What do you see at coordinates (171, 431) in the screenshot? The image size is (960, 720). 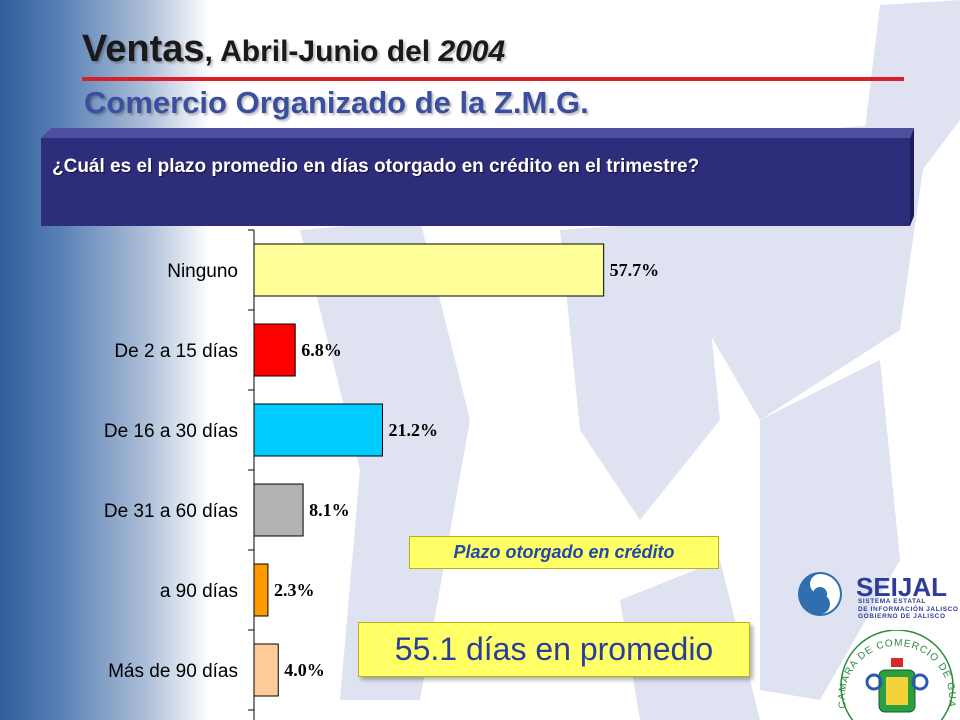 I see `category-label: De 16 a 30 días` at bounding box center [171, 431].